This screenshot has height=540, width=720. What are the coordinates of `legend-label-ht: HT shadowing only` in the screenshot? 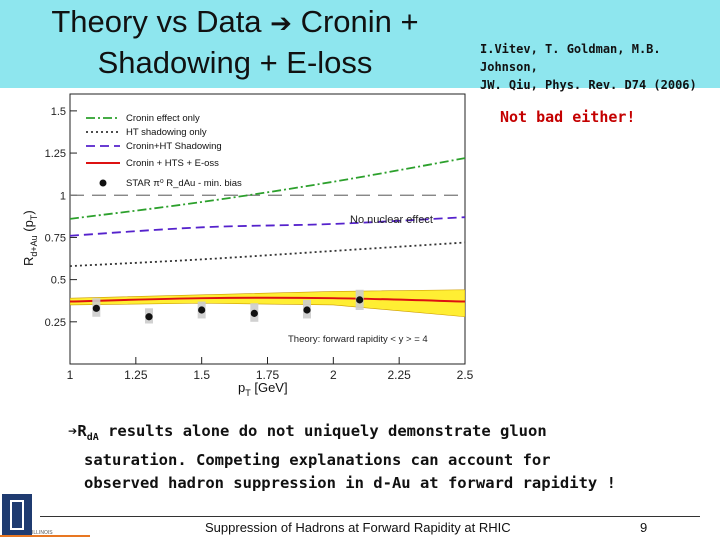 It's located at (166, 132).